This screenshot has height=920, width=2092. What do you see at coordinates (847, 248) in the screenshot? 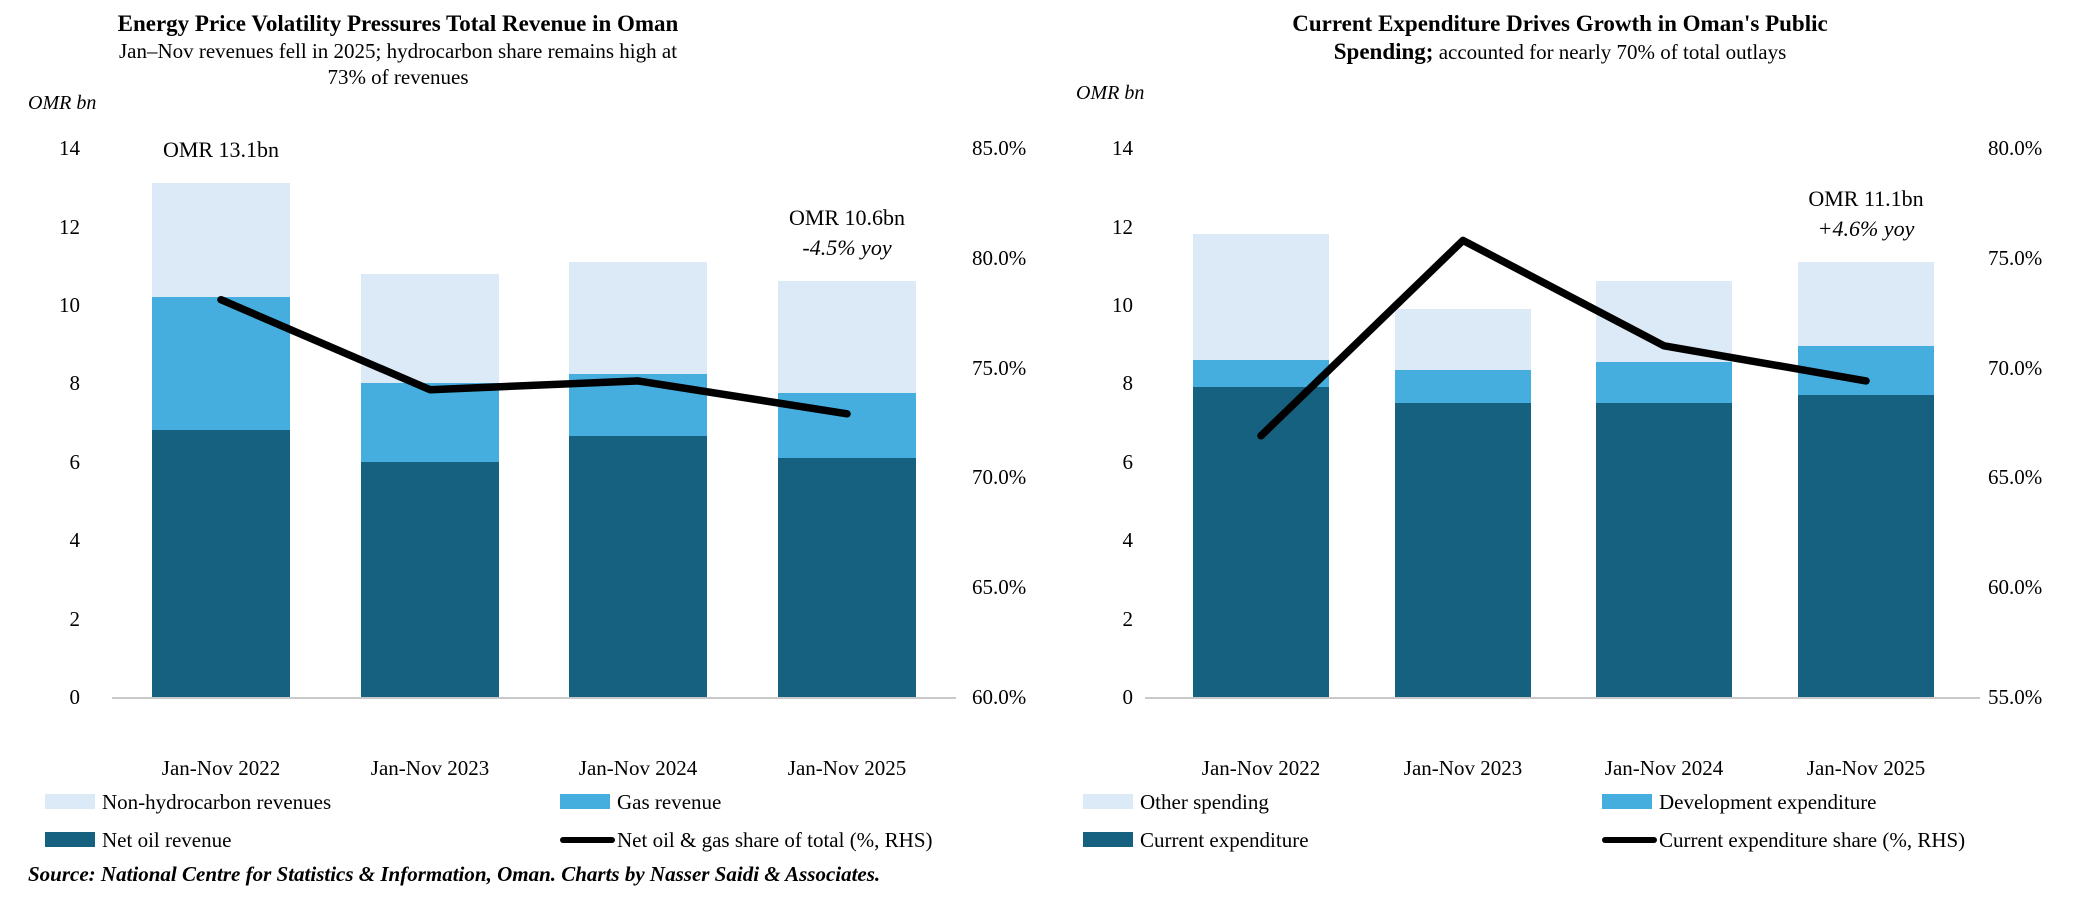
I see `bar-annotation-line: -4.5% yoy` at bounding box center [847, 248].